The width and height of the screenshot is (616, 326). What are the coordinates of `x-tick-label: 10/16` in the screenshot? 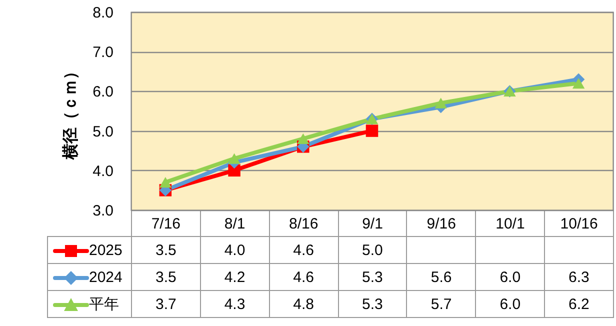 It's located at (579, 224).